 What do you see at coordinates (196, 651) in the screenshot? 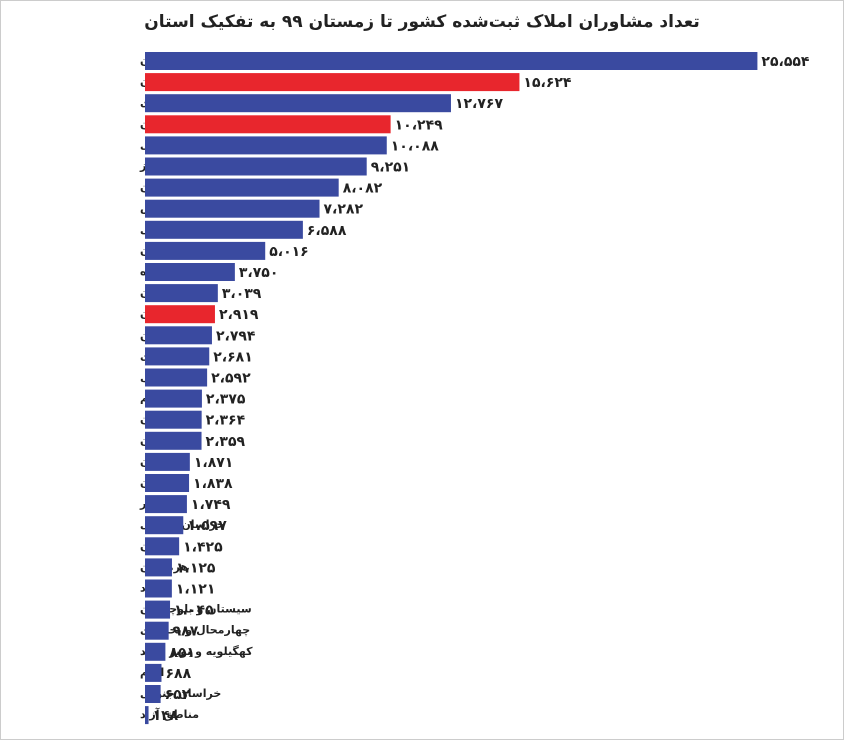
I see `category-label: کهگیلویه و بویر احمد` at bounding box center [196, 651].